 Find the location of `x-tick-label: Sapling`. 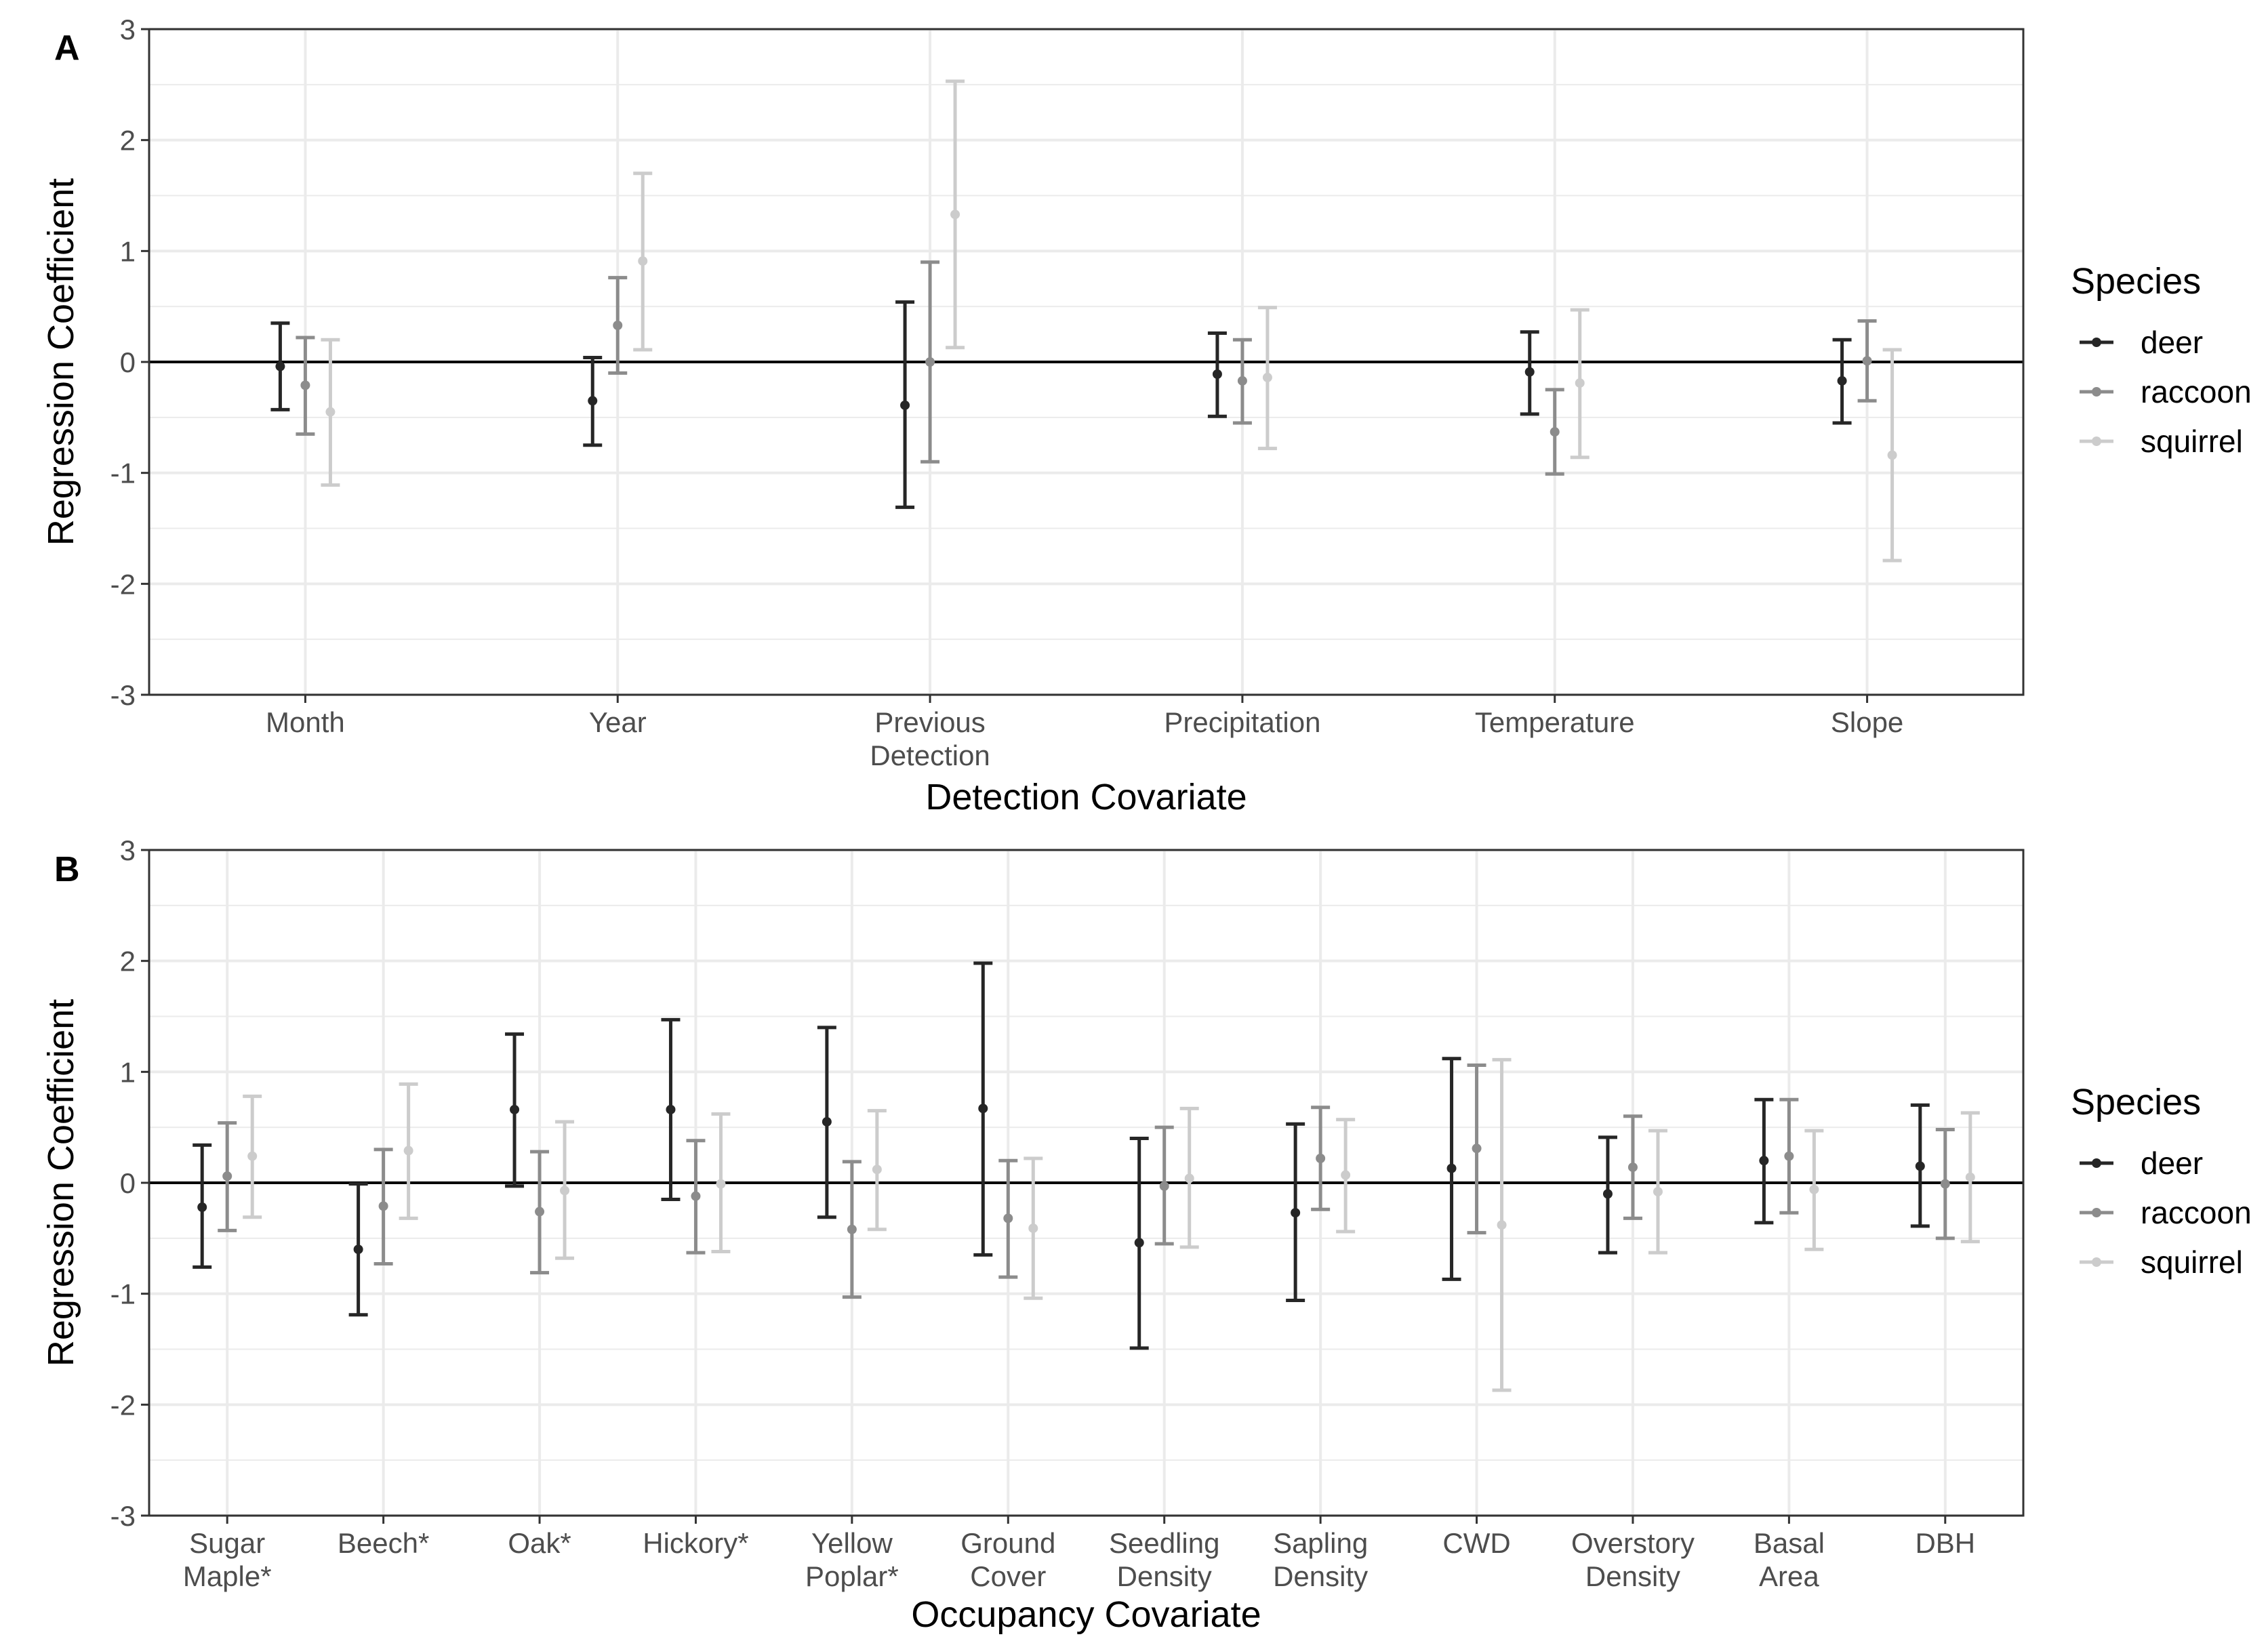

x-tick-label: Sapling is located at coordinates (1320, 1543).